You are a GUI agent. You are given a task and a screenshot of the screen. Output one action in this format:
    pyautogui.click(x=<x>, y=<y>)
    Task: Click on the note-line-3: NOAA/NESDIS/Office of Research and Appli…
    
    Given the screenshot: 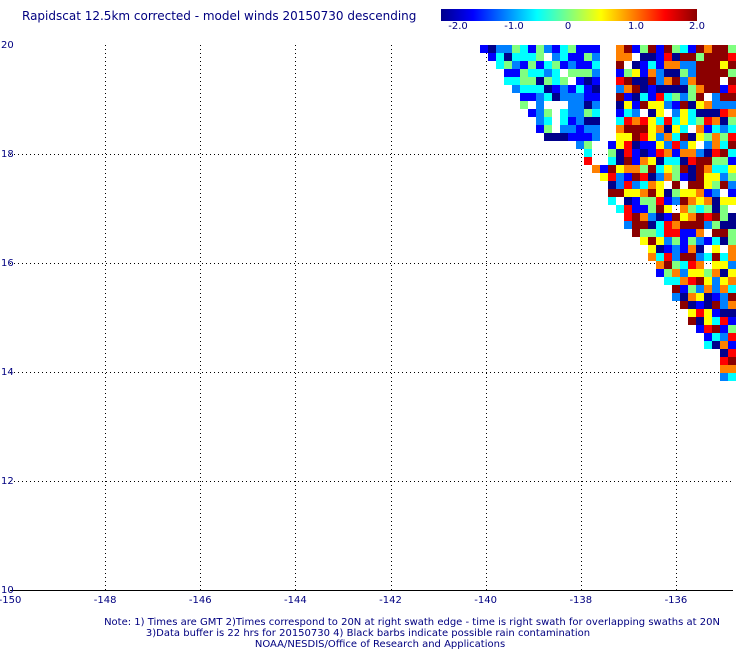 What is the action you would take?
    pyautogui.click(x=380, y=644)
    